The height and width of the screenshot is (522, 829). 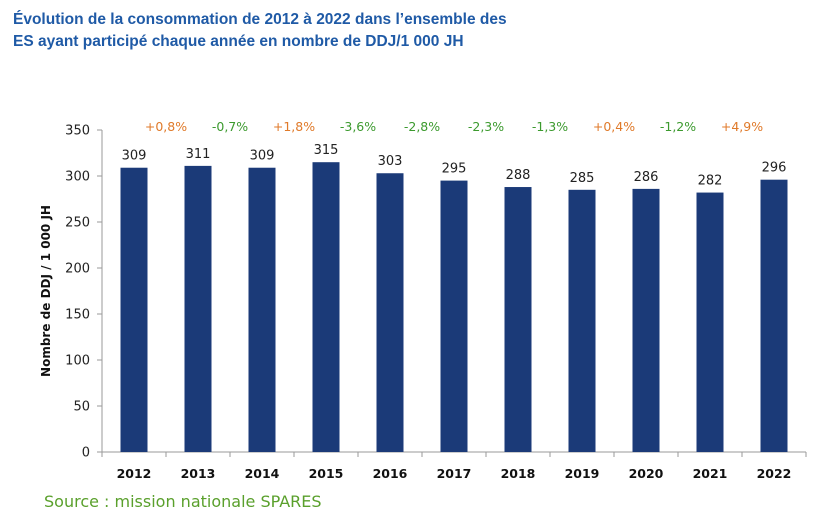 I want to click on x-tick-label-2017: 2017, so click(x=454, y=473).